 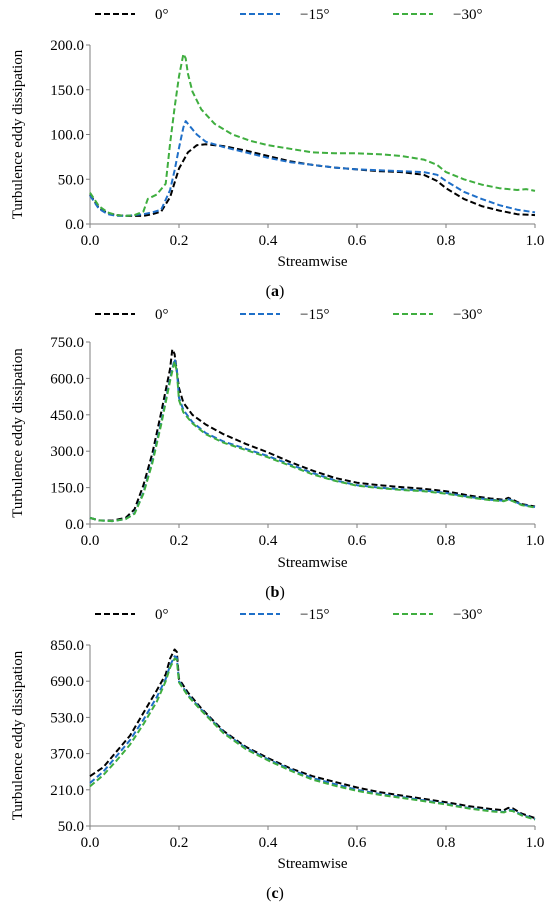 What do you see at coordinates (67, 755) in the screenshot?
I see `y-tick-label: 370.0` at bounding box center [67, 755].